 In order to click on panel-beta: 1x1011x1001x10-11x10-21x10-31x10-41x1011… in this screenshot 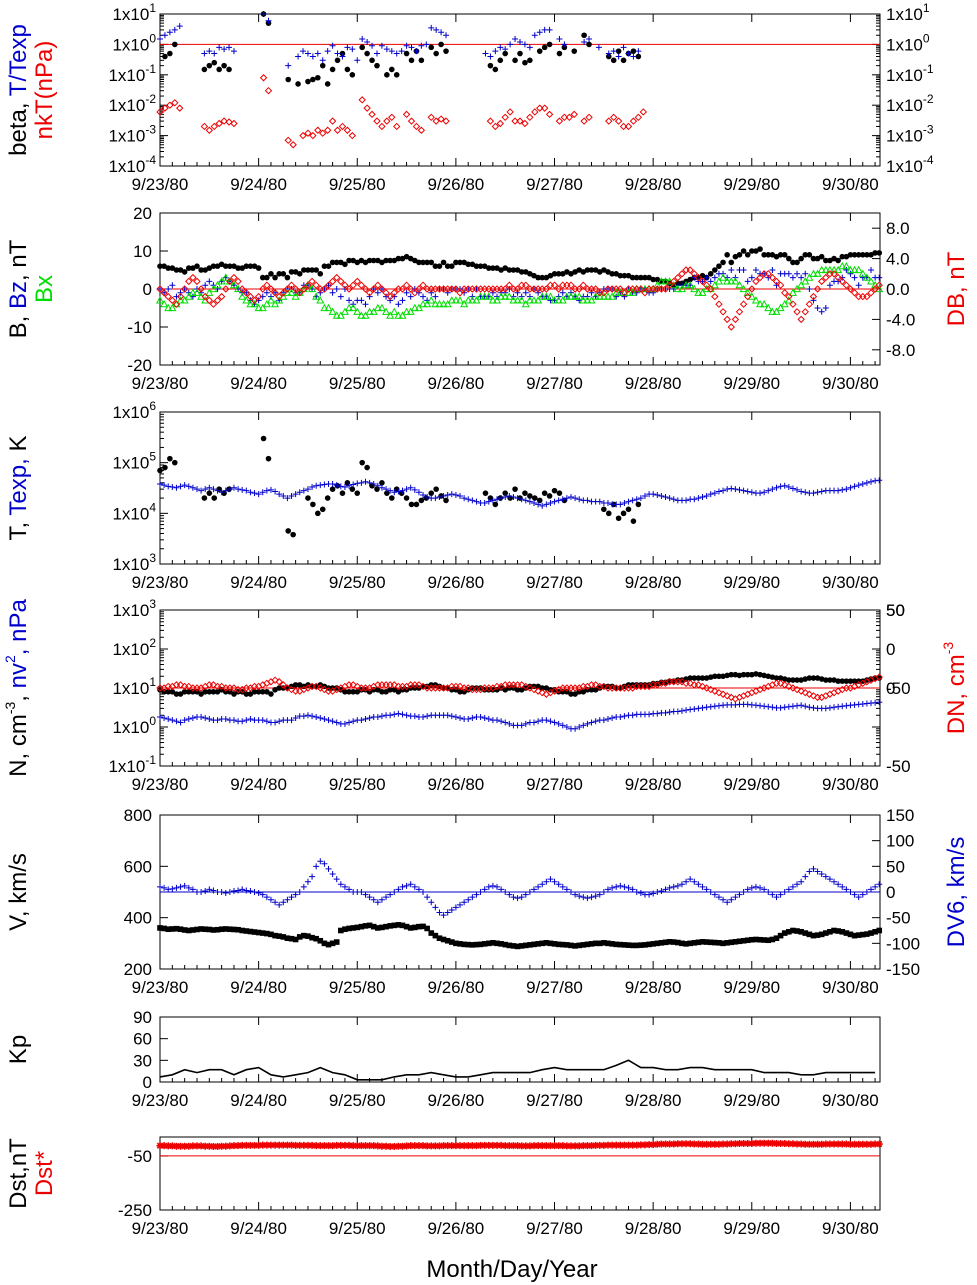, I will do `click(469, 97)`.